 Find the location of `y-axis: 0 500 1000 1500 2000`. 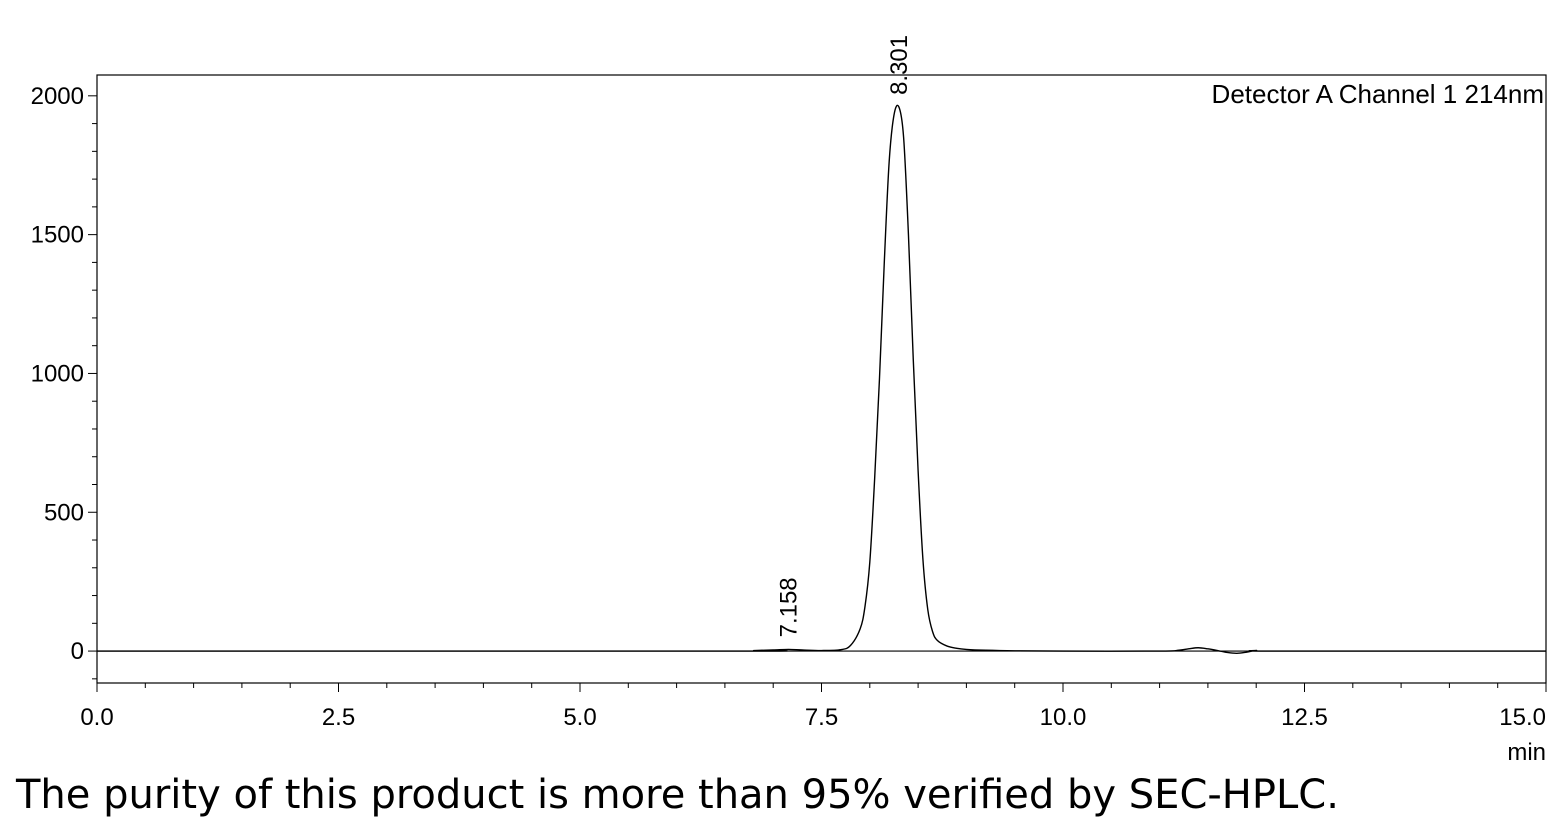

y-axis: 0 500 1000 1500 2000 is located at coordinates (64, 381).